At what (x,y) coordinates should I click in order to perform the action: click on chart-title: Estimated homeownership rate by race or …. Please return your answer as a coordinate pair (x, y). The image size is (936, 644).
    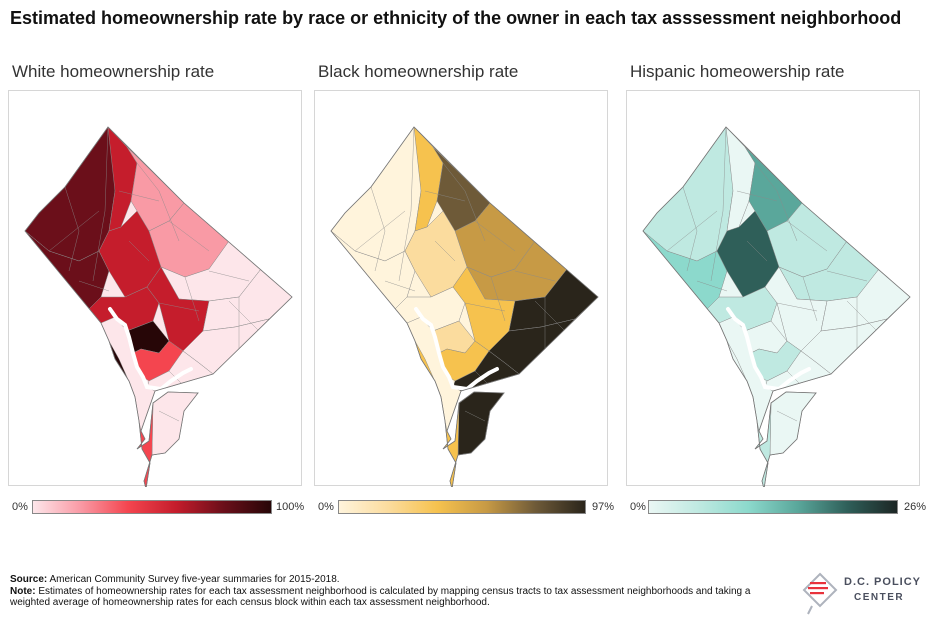
    Looking at the image, I should click on (456, 18).